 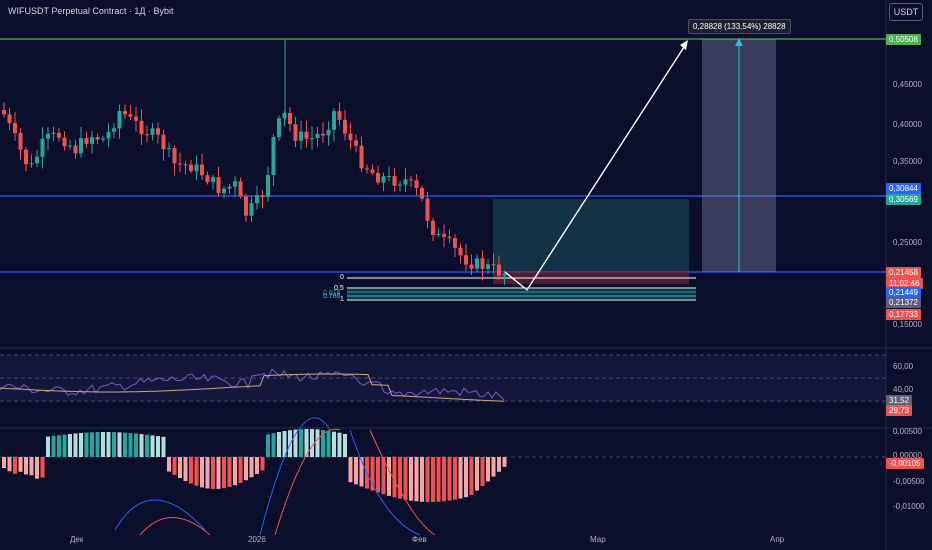 What do you see at coordinates (909, 481) in the screenshot?
I see `macd-tick: -0,00500` at bounding box center [909, 481].